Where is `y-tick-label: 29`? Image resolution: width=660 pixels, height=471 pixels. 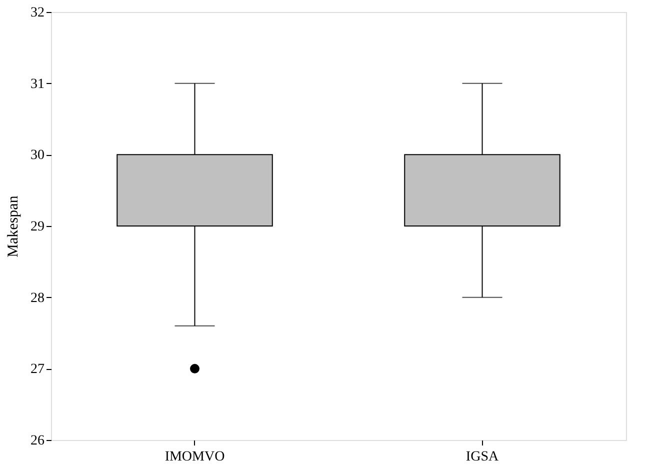 y-tick-label: 29 is located at coordinates (37, 227).